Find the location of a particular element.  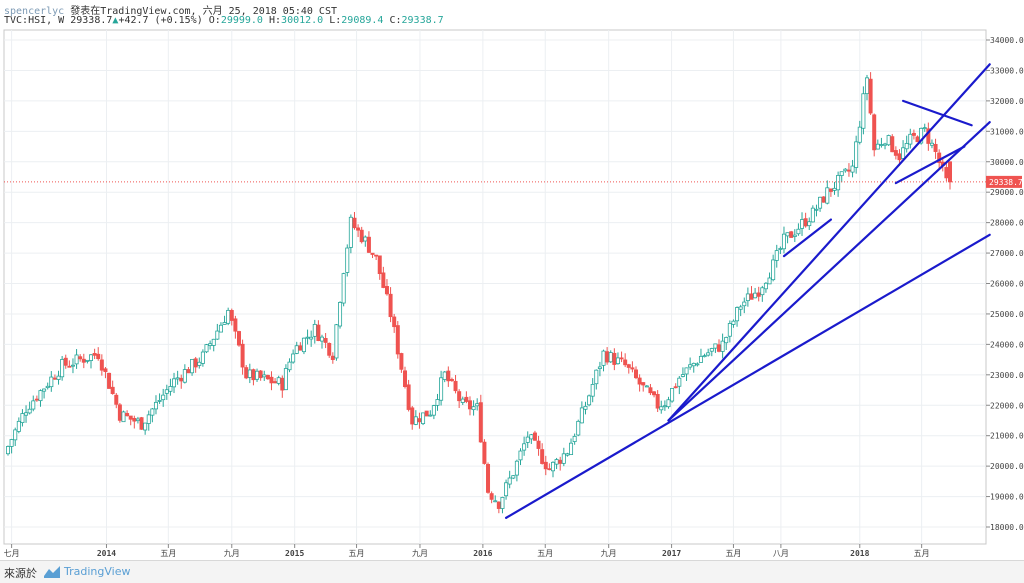

y-tick-label: 25000.0 is located at coordinates (1007, 314).